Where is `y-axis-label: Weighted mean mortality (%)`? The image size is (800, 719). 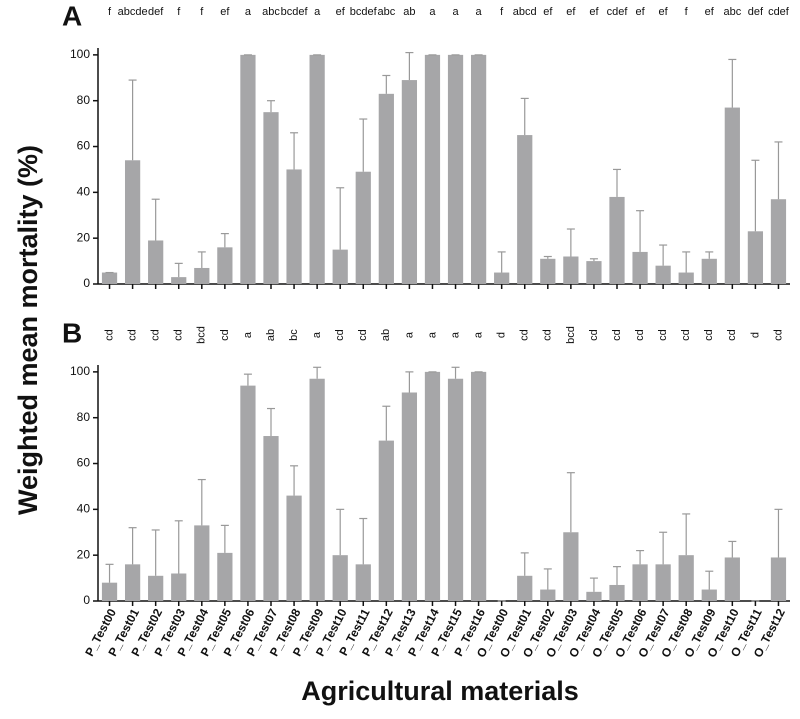 y-axis-label: Weighted mean mortality (%) is located at coordinates (28, 330).